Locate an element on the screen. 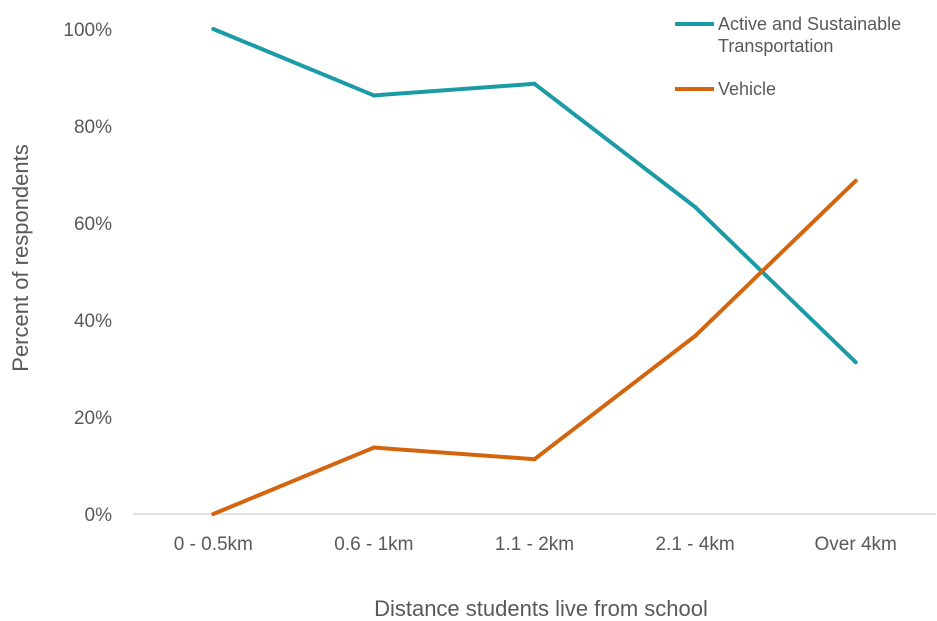 This screenshot has height=621, width=937. y-axis-ticks: 0% 20% 40% 60% 80% 100% is located at coordinates (87, 273).